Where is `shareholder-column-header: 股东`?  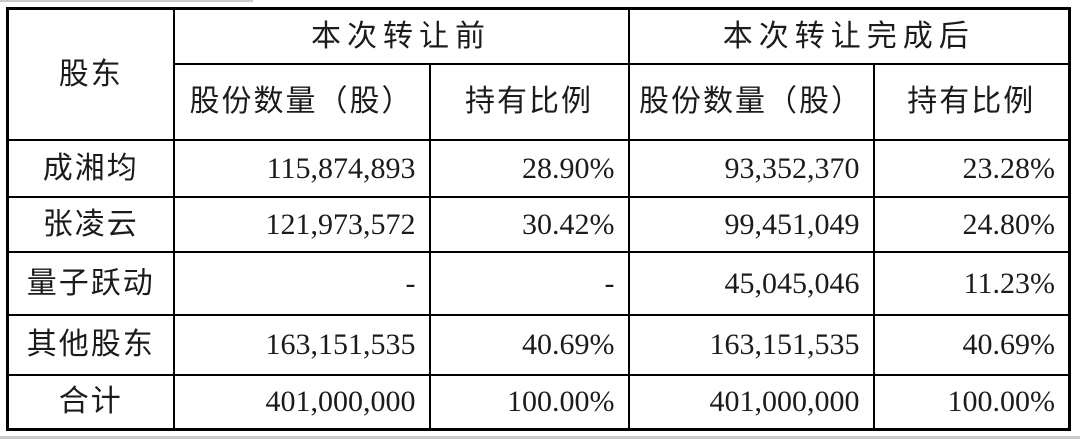
shareholder-column-header: 股东 is located at coordinates (90, 74).